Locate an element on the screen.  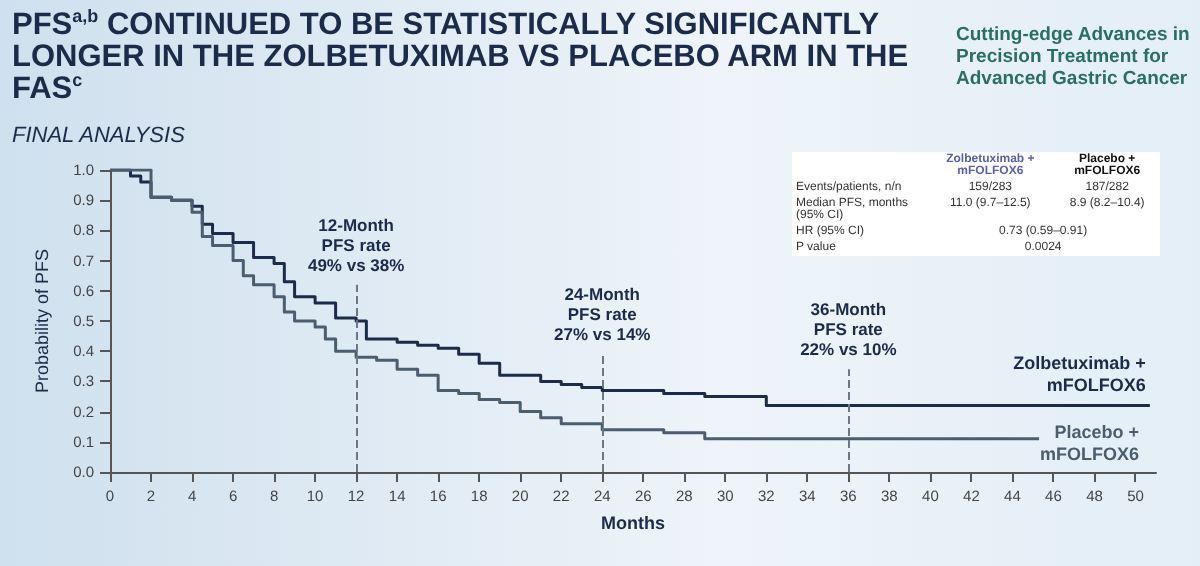
x-axis-title: Months is located at coordinates (633, 522).